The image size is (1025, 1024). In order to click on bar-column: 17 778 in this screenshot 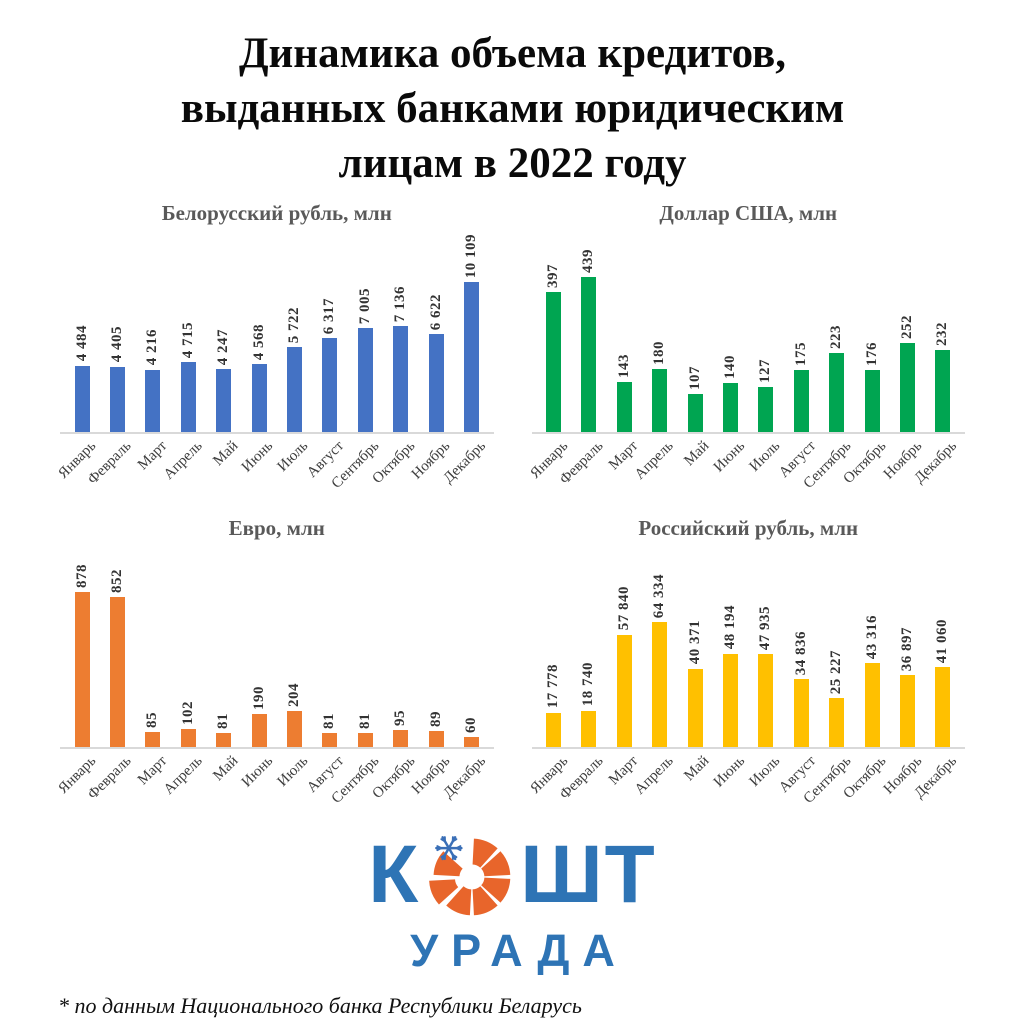, I will do `click(554, 706)`.